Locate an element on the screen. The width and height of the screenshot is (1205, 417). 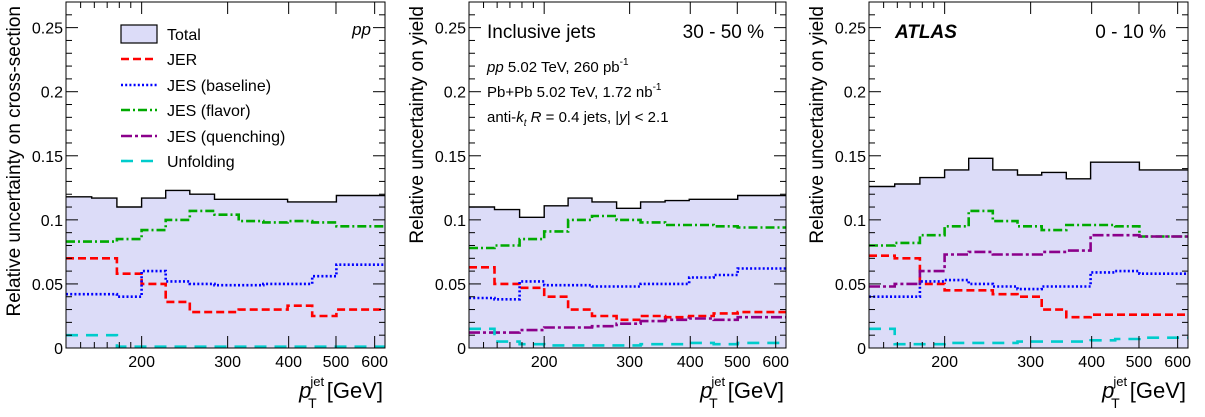
panel-title: Inclusive jets is located at coordinates (541, 32).